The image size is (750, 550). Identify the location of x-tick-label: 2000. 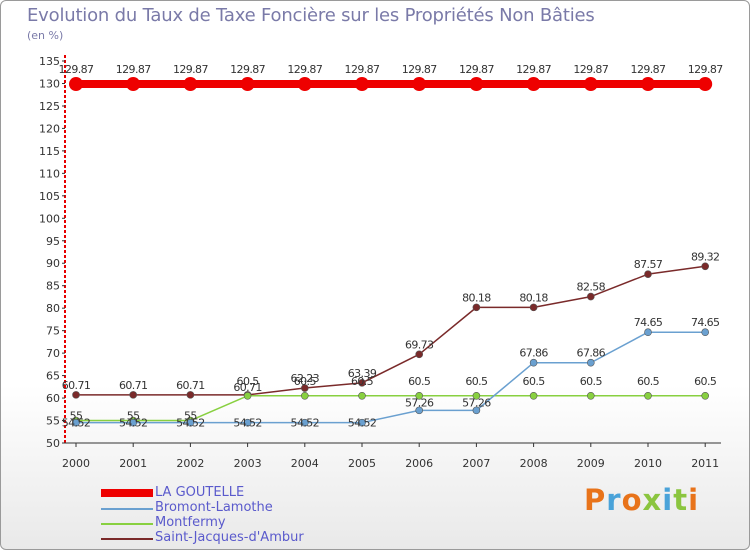
(76, 463).